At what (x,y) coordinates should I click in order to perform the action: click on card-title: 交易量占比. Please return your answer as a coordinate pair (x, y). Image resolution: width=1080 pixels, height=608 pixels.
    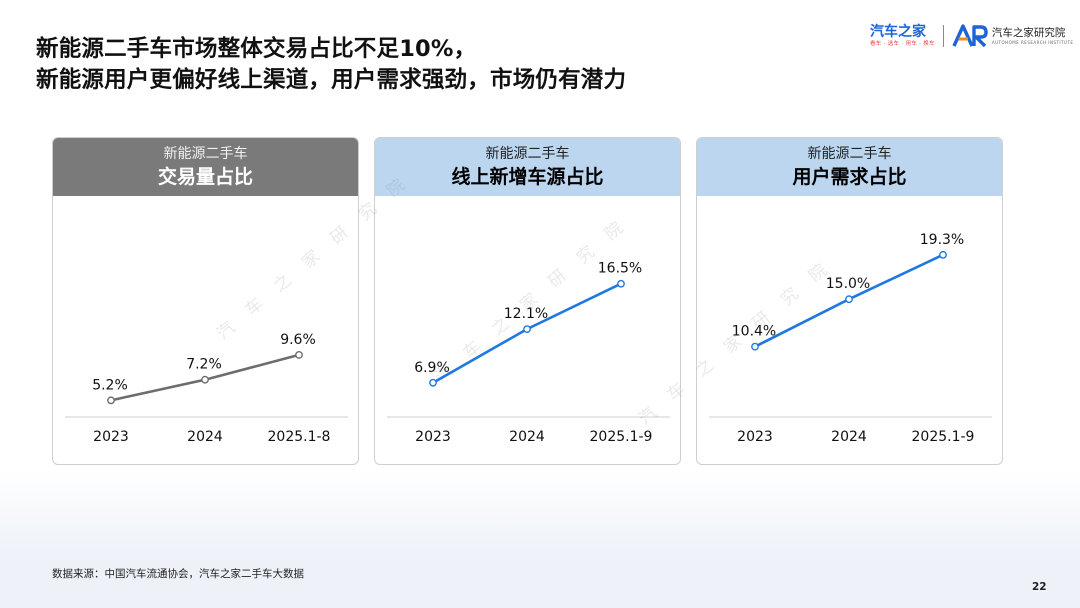
    Looking at the image, I should click on (205, 177).